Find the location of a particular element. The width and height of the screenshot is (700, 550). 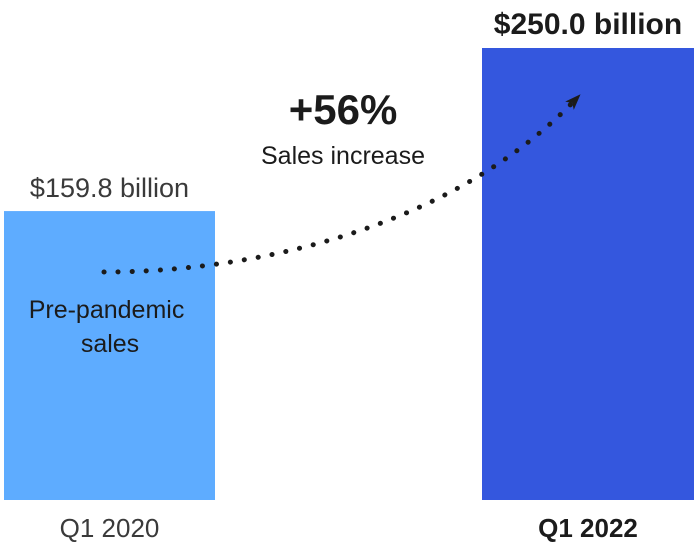

annotation-headline: +56% is located at coordinates (343, 109).